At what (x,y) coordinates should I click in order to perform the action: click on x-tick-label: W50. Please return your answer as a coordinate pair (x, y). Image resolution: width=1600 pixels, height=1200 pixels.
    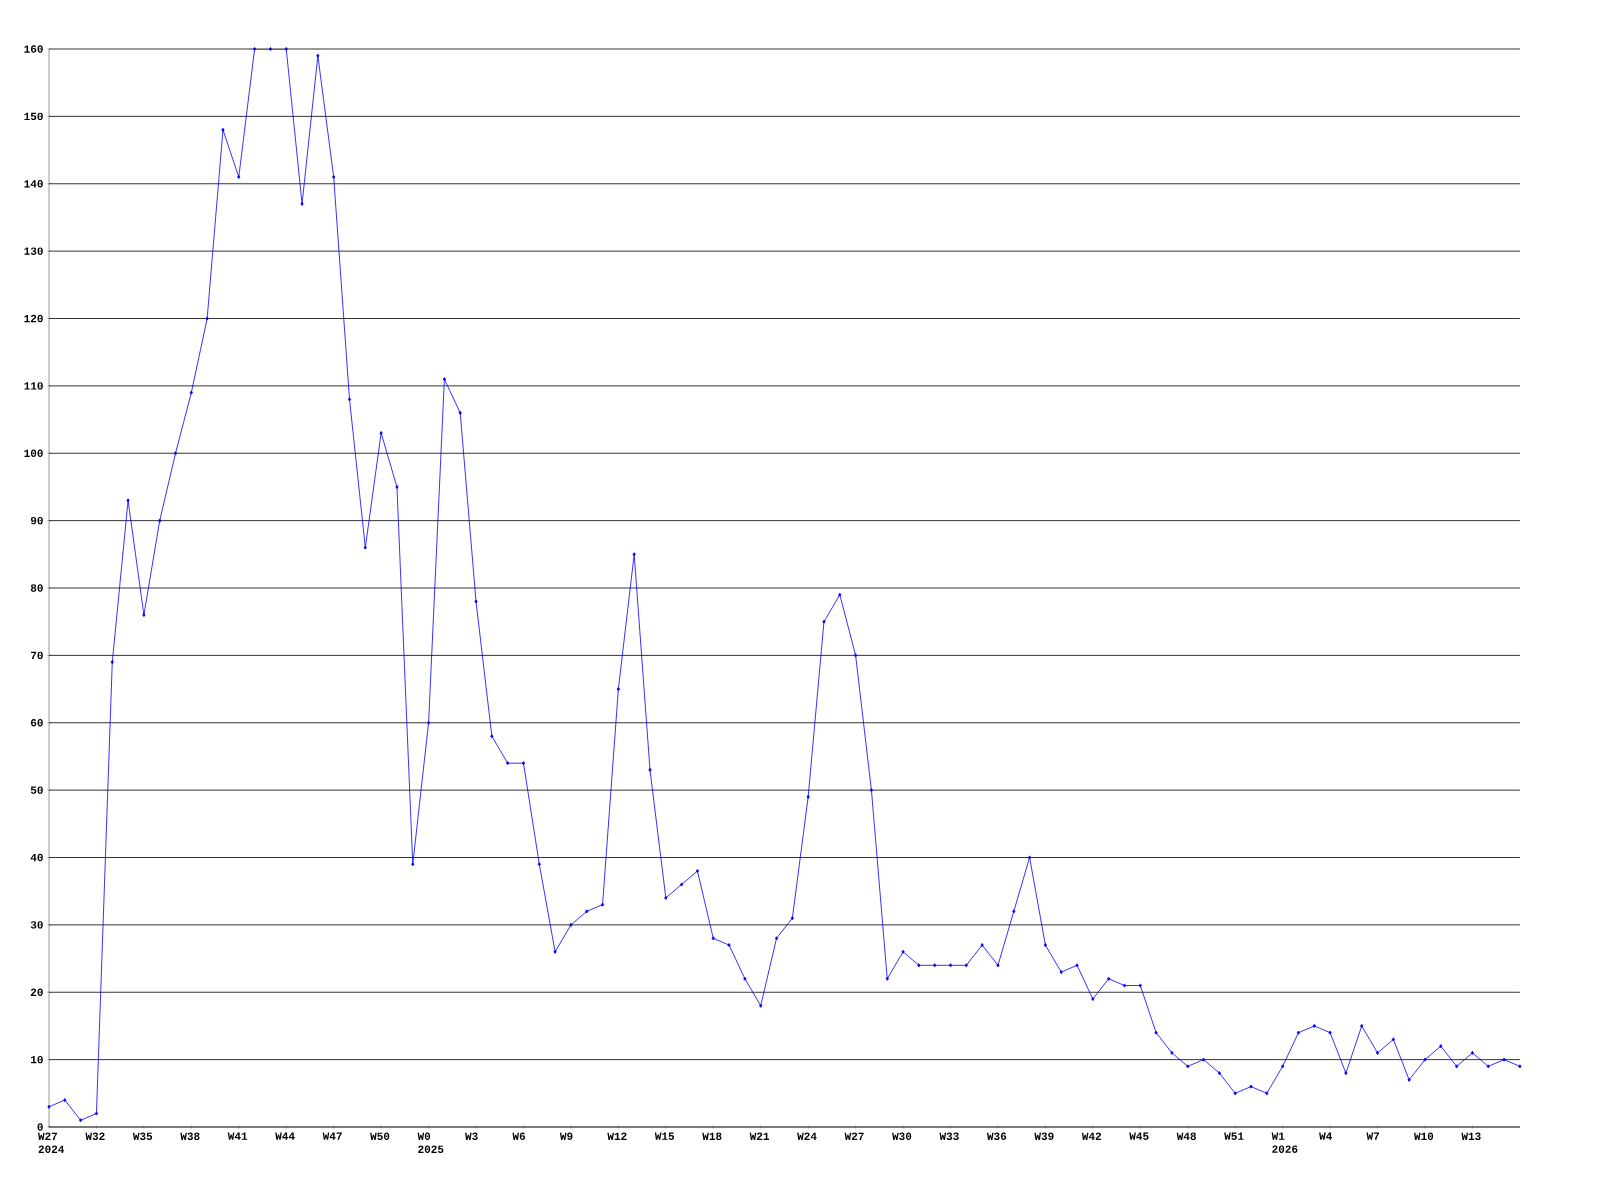
    Looking at the image, I should click on (380, 1136).